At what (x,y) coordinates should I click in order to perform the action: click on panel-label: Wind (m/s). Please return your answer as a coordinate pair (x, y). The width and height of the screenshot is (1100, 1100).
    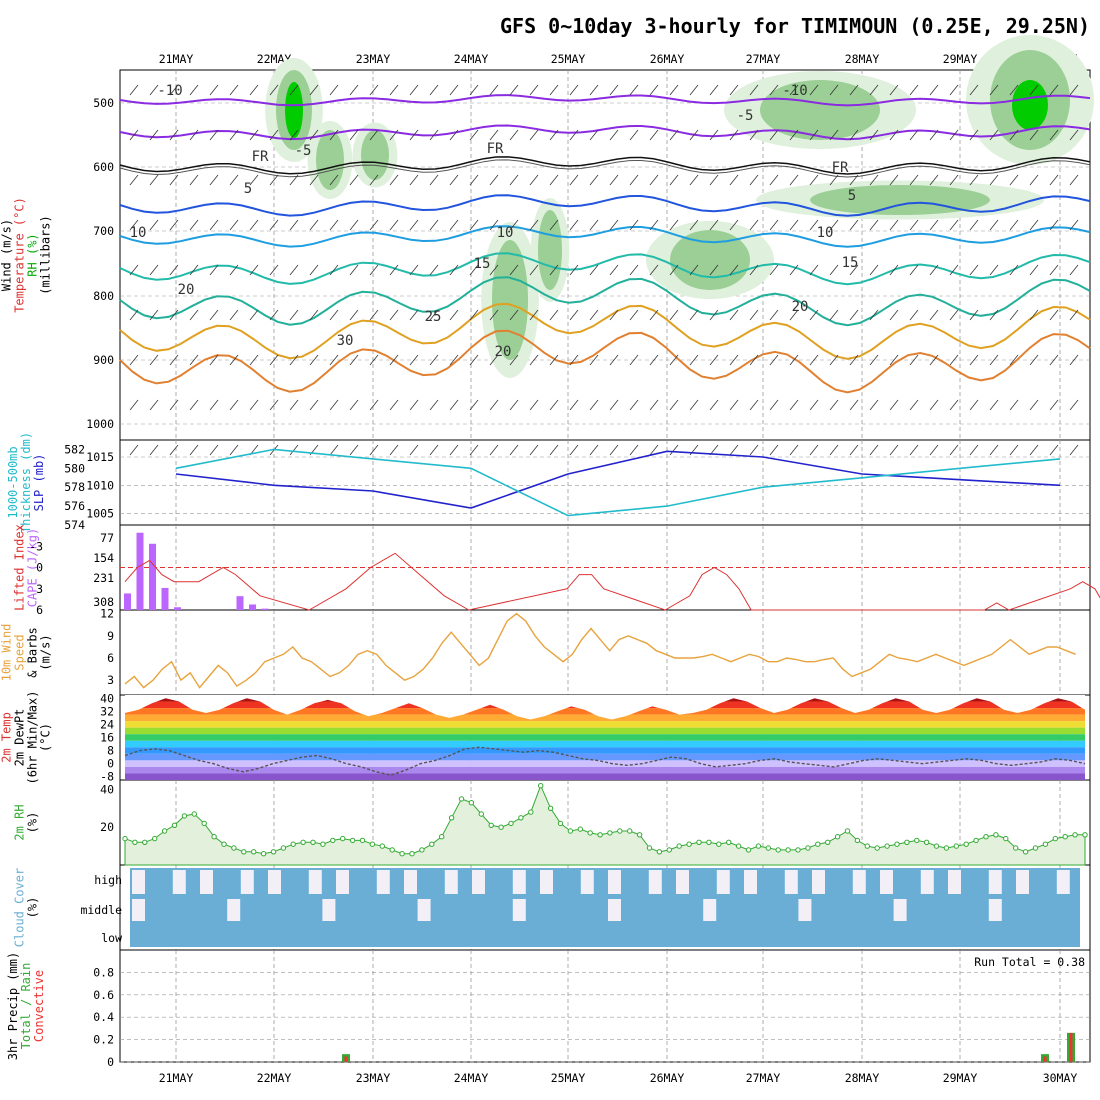
    Looking at the image, I should click on (7, 255).